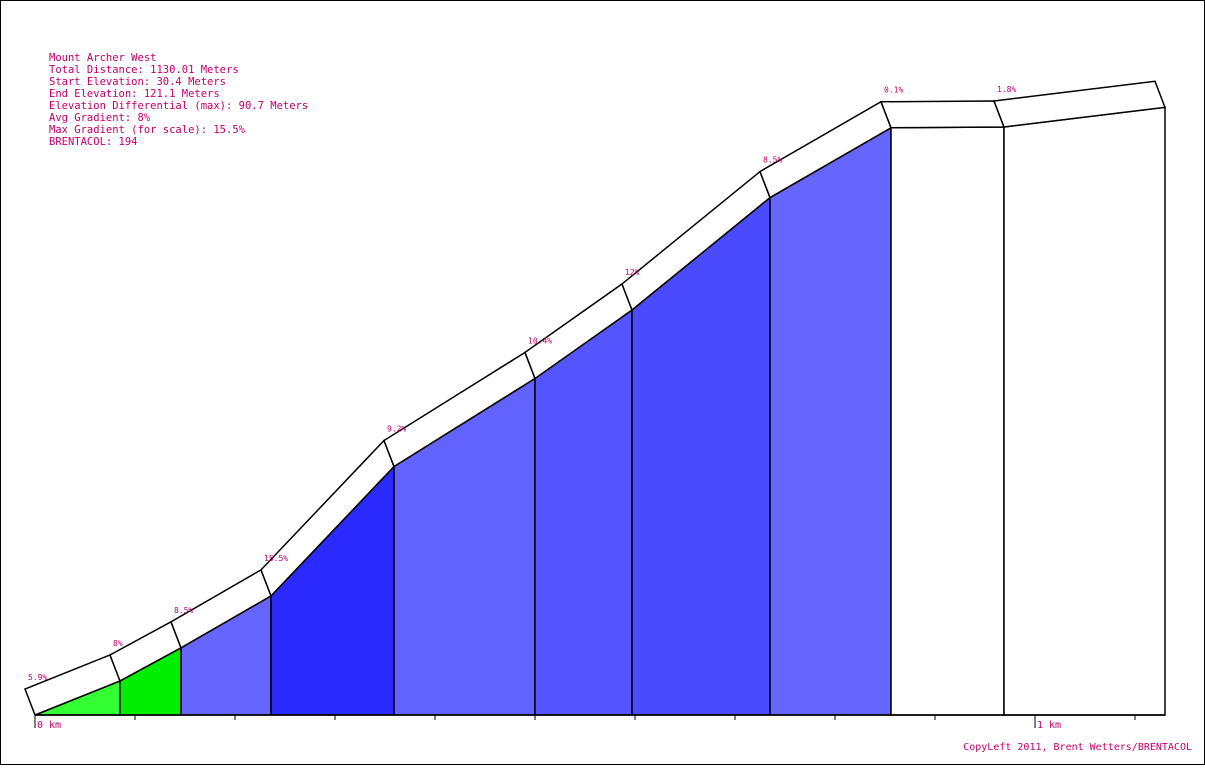 Image resolution: width=1205 pixels, height=770 pixels. Describe the element at coordinates (147, 130) in the screenshot. I see `max-gradient: Max Gradient (for scale): 15.5%` at that location.